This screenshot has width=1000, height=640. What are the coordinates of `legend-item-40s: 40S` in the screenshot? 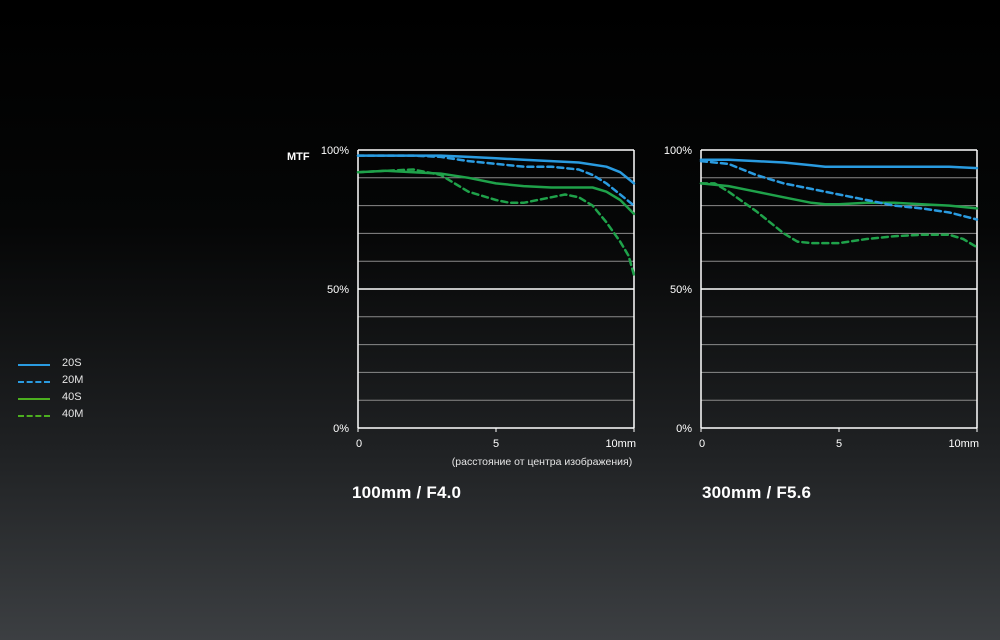 It's located at (78, 398).